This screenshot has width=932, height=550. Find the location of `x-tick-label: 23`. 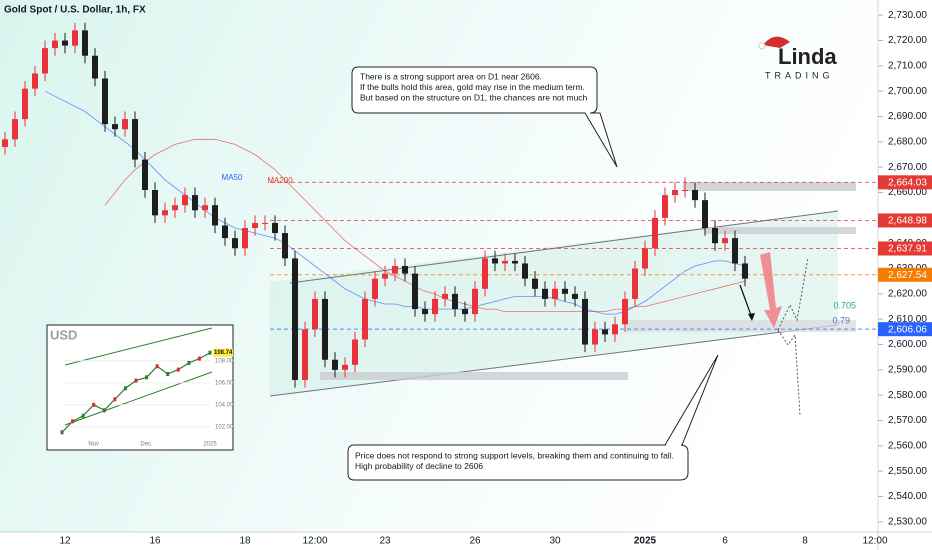

x-tick-label: 23 is located at coordinates (385, 541).